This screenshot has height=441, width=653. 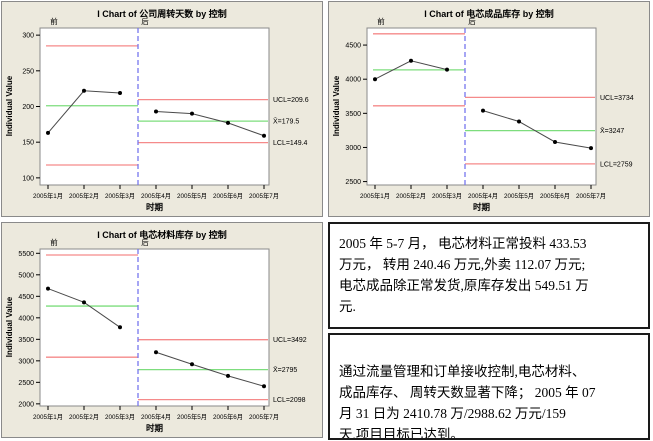 What do you see at coordinates (28, 71) in the screenshot?
I see `svg-text: 250` at bounding box center [28, 71].